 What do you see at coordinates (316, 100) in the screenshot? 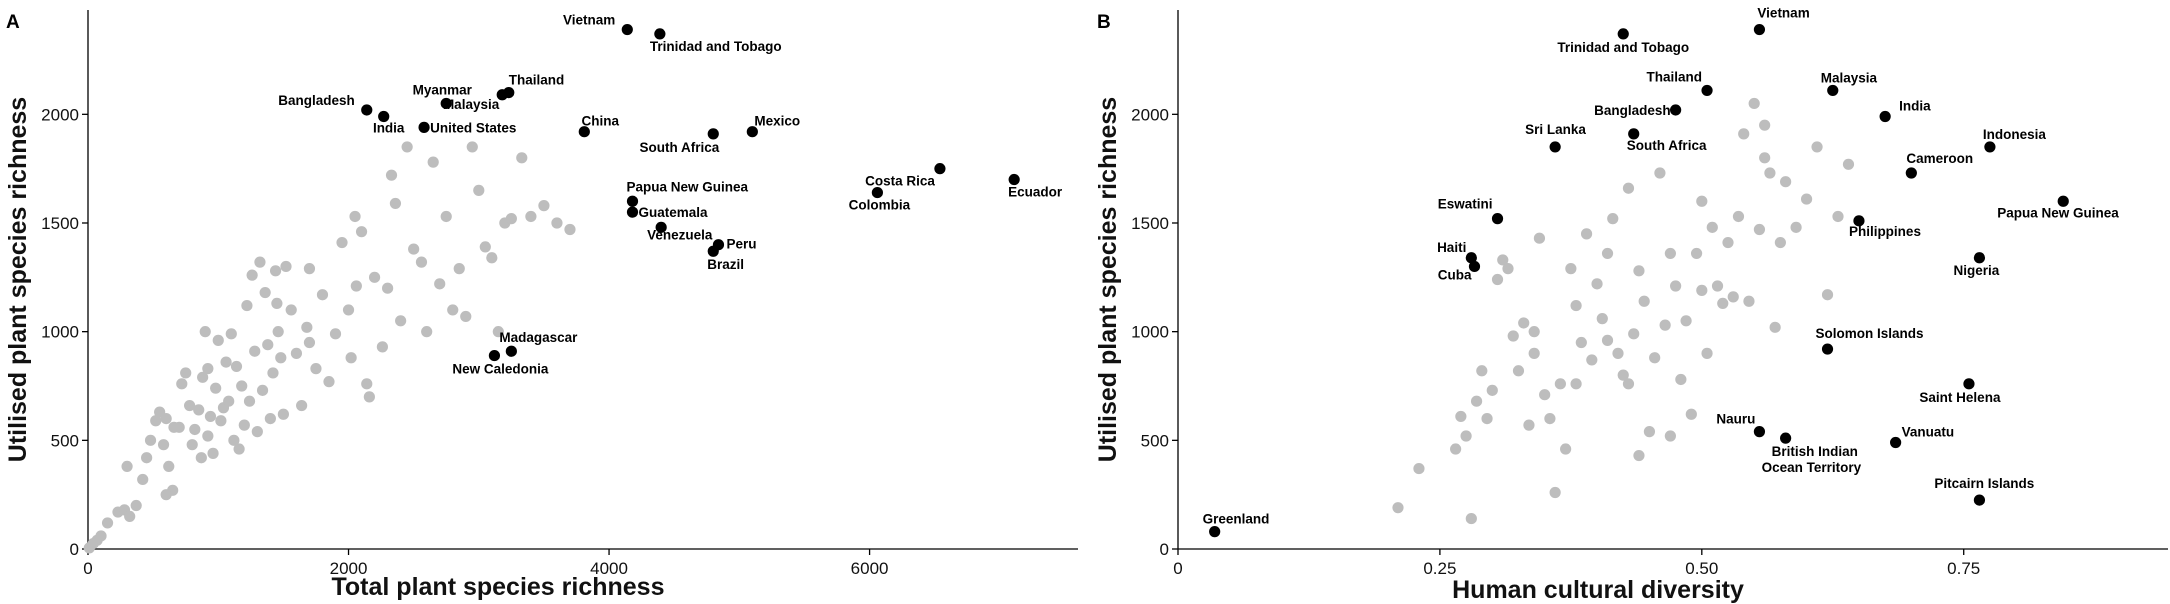
I see `label-bangladesh: Bangladesh` at bounding box center [316, 100].